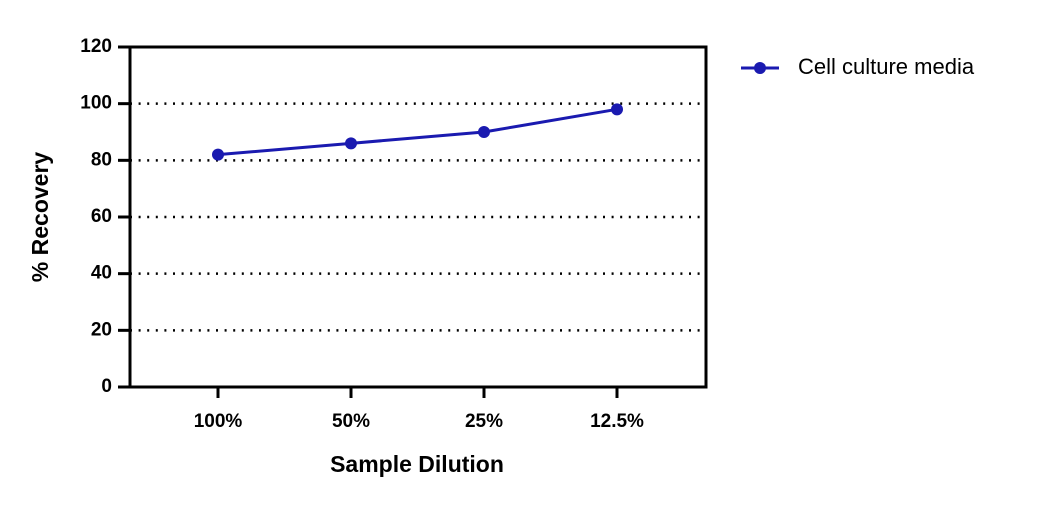  I want to click on legend-label: Cell culture media, so click(886, 66).